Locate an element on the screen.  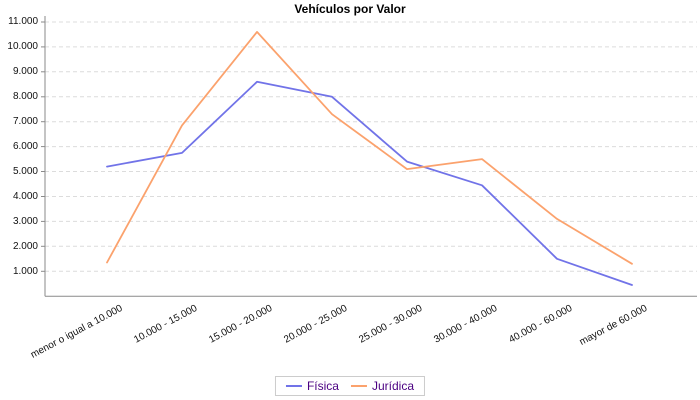
legend-item-juridica: Jurídica is located at coordinates (382, 386).